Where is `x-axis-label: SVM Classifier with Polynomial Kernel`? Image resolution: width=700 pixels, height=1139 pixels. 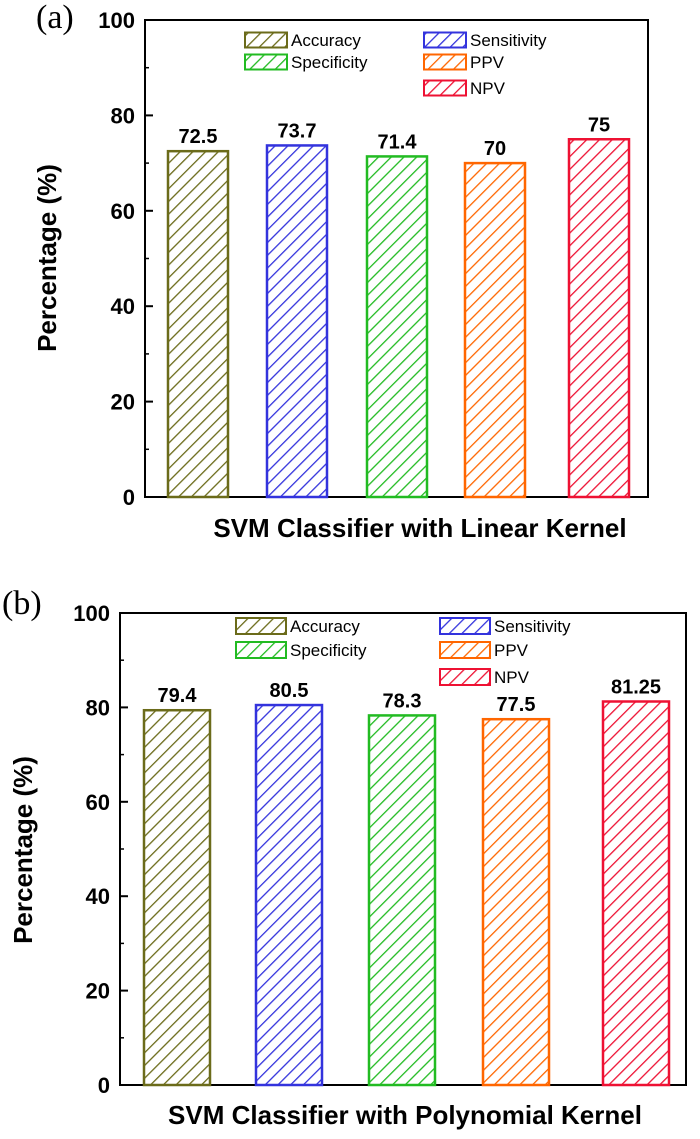 x-axis-label: SVM Classifier with Polynomial Kernel is located at coordinates (405, 1115).